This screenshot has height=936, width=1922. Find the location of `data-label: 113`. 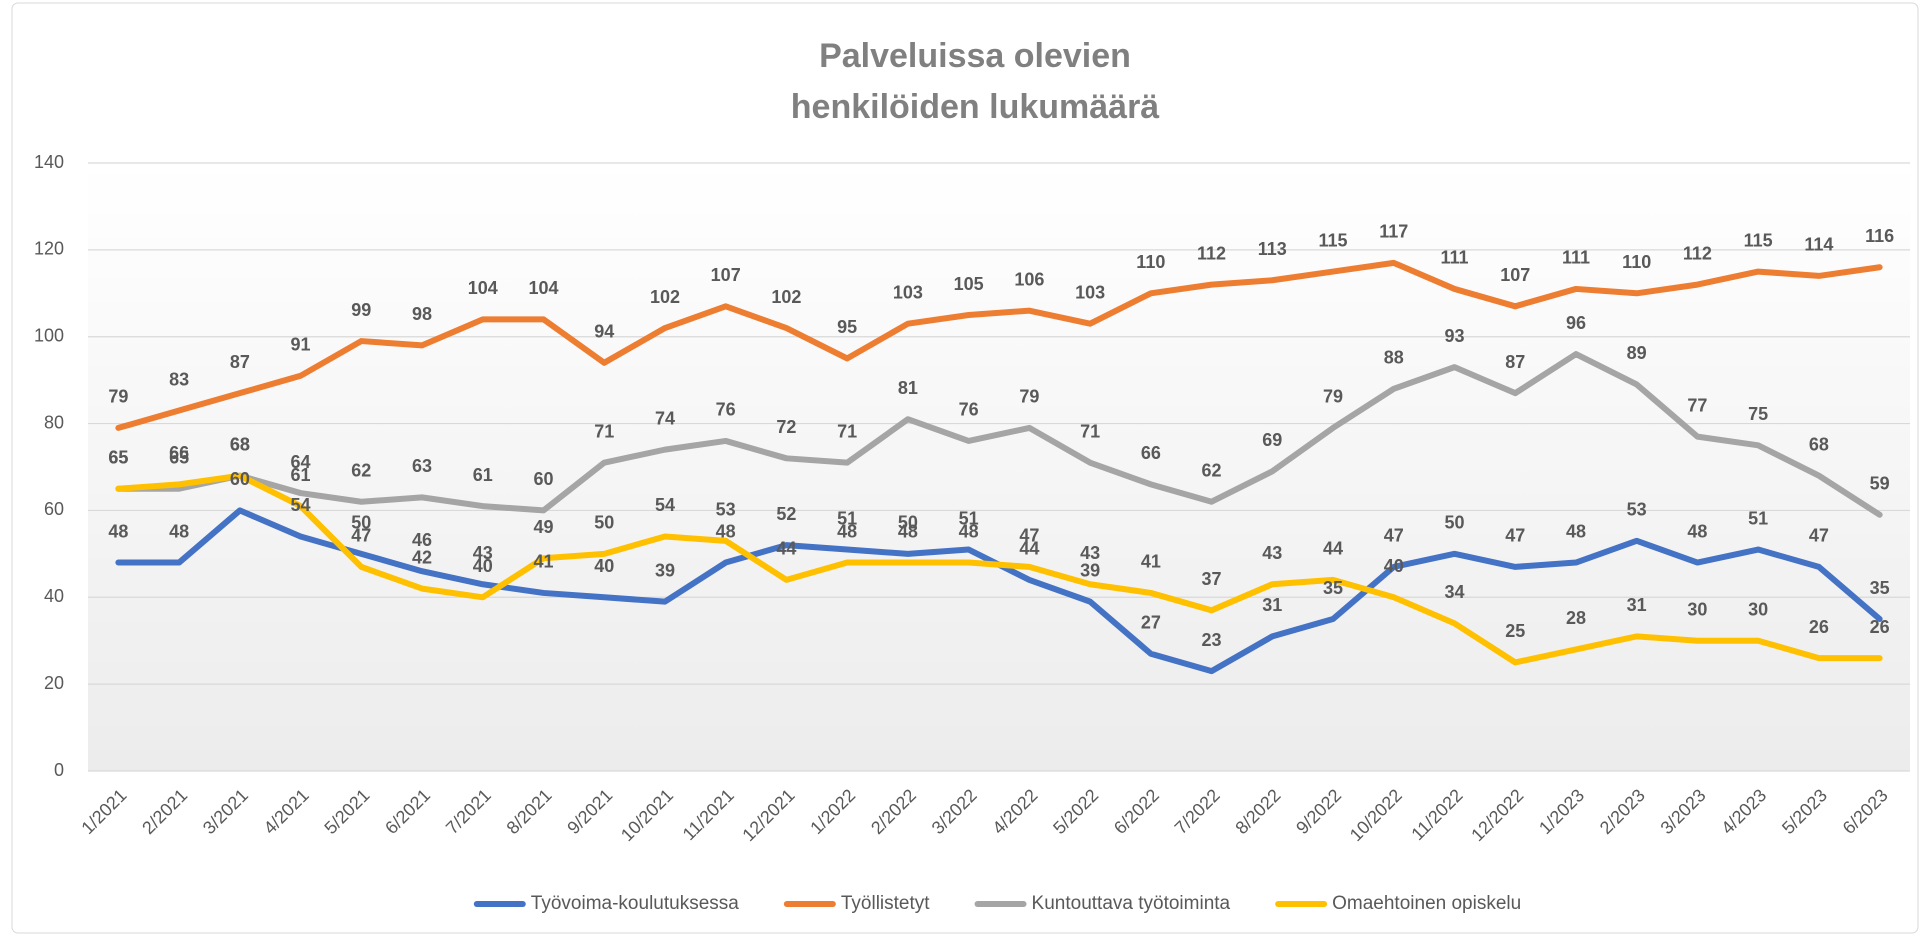

data-label: 113 is located at coordinates (1272, 249).